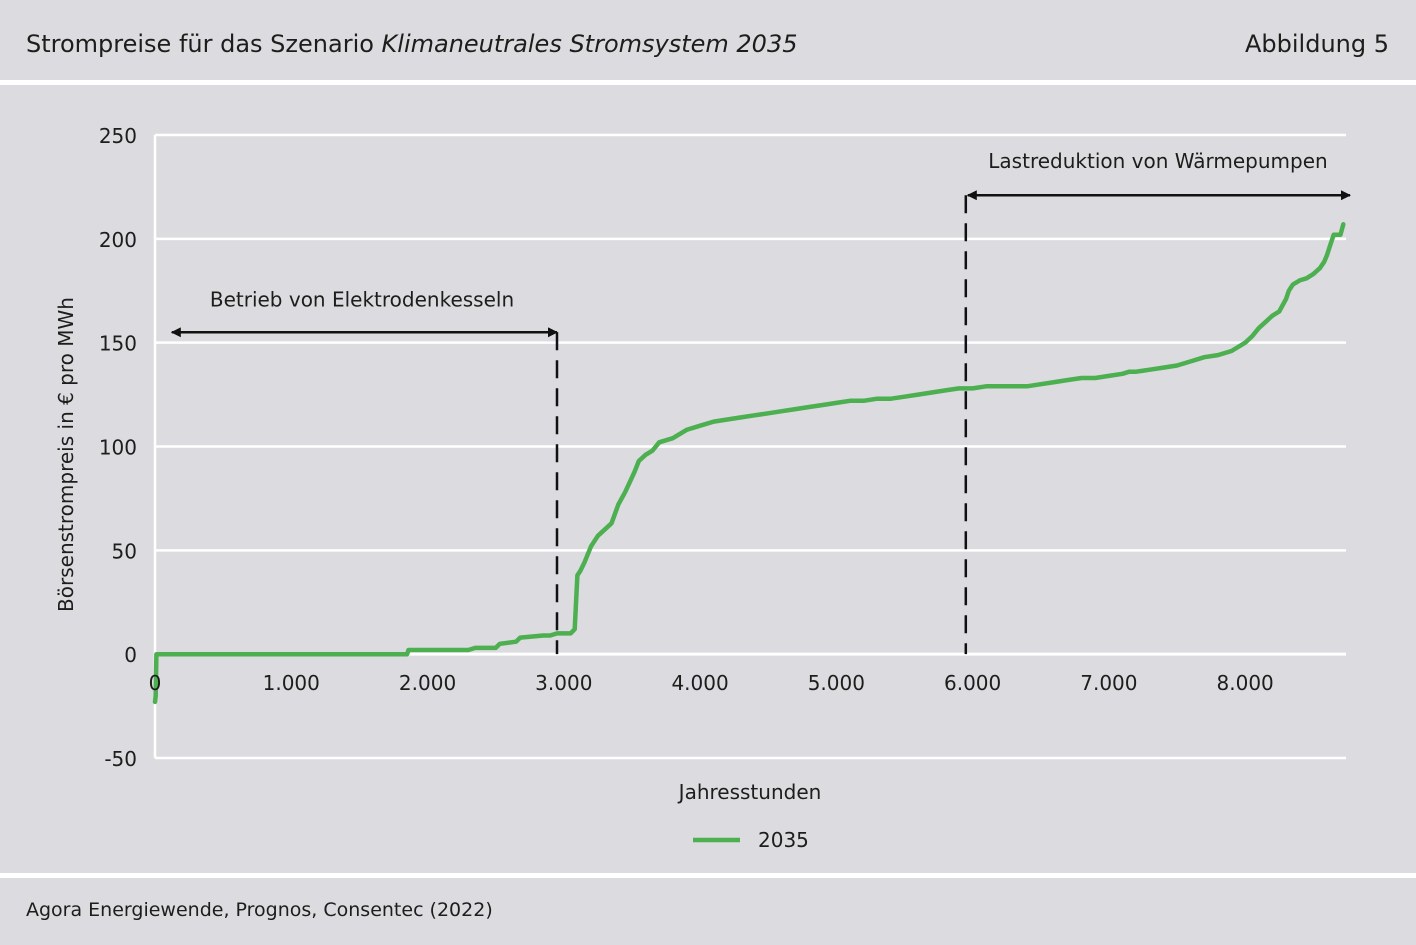 This screenshot has width=1416, height=945. I want to click on y-tick-label: -50, so click(120, 759).